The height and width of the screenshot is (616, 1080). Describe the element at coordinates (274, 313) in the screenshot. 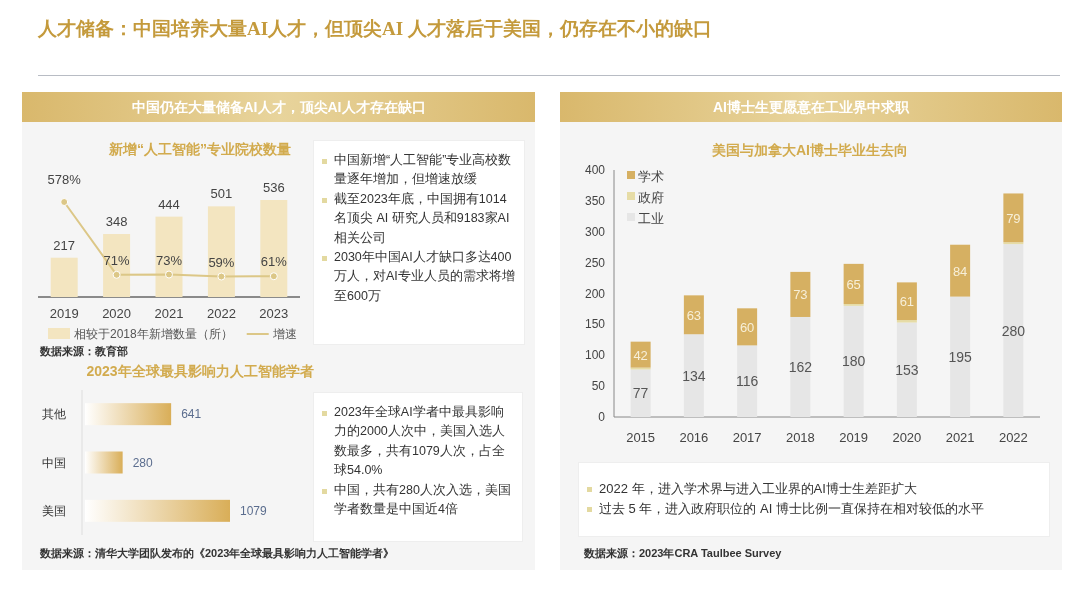

I see `x-tick-label: 2023` at that location.